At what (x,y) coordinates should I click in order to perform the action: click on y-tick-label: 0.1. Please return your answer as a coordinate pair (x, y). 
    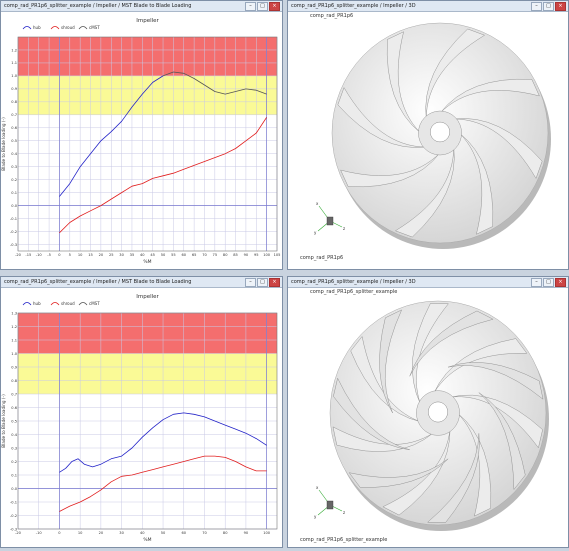
    Looking at the image, I should click on (14, 193).